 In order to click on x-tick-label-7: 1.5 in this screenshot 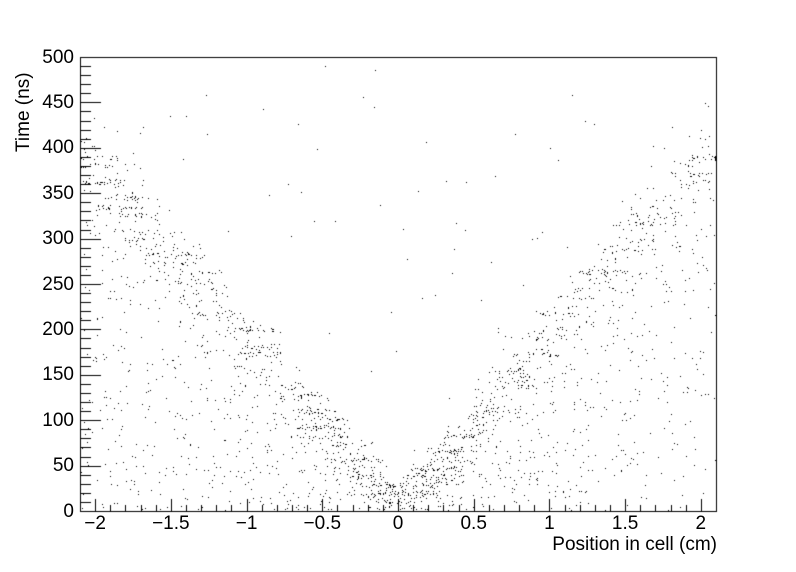, I will do `click(625, 523)`.